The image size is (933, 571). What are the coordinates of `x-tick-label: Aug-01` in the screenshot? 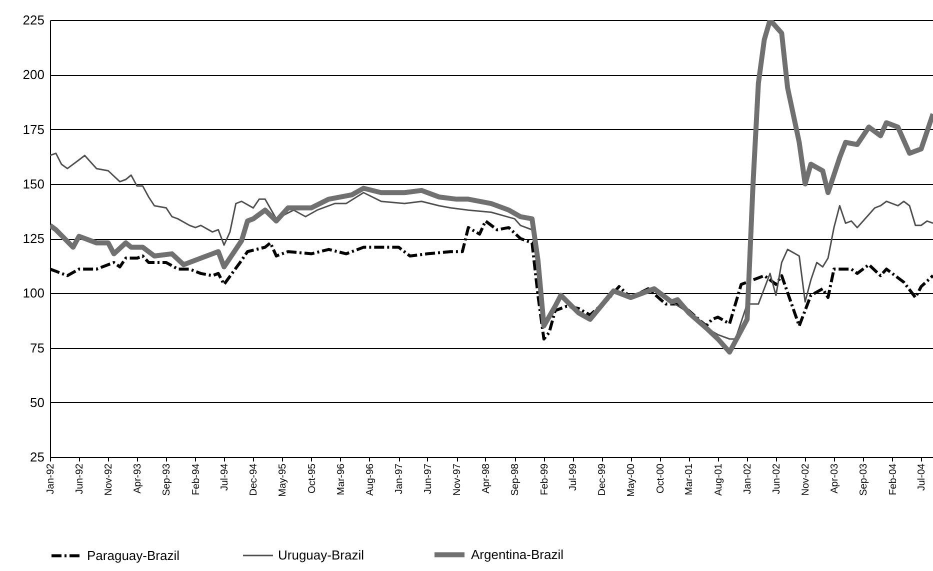 It's located at (718, 479).